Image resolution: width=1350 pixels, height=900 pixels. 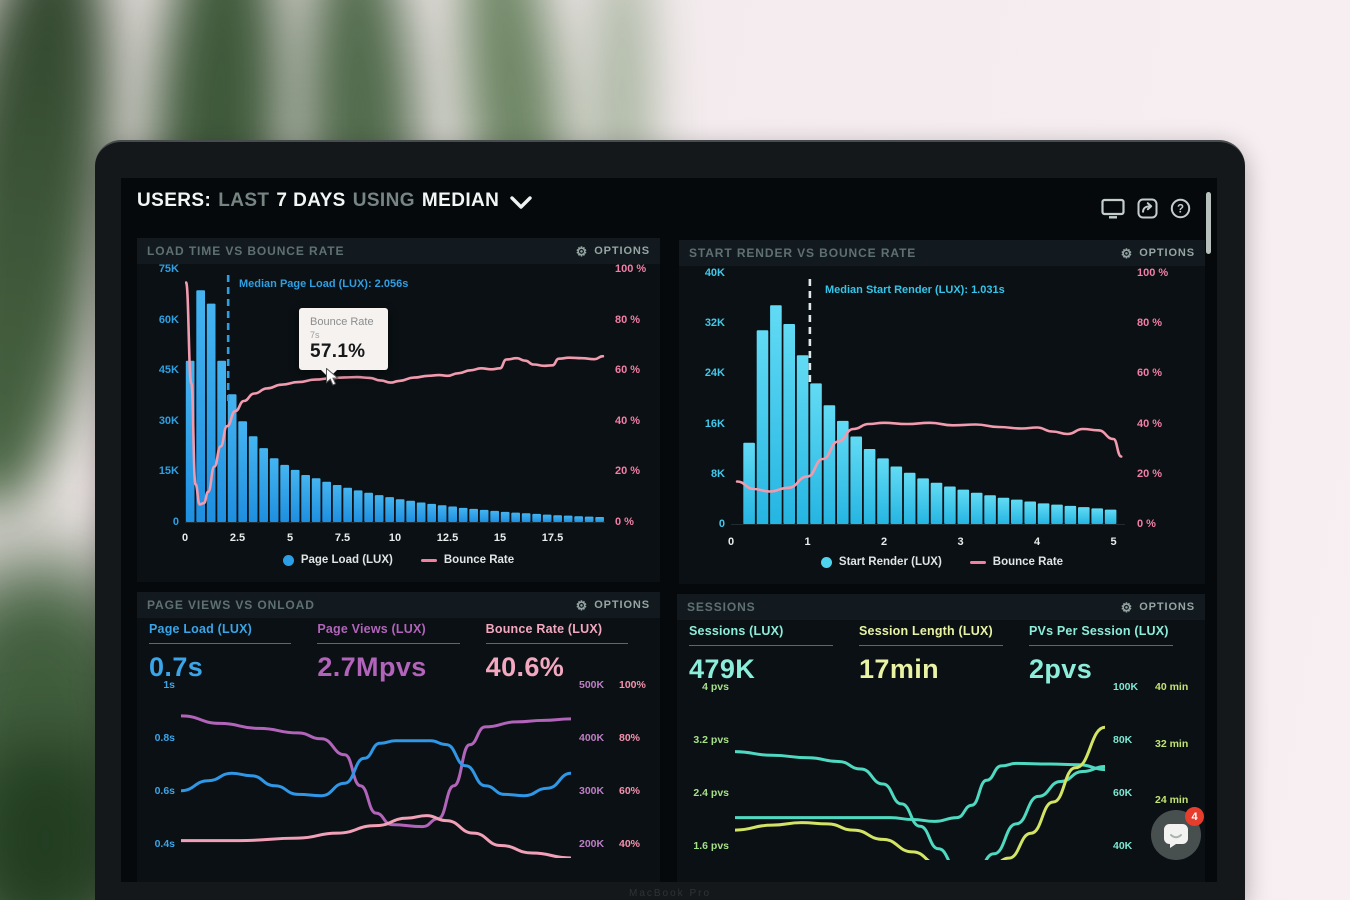 I want to click on chart-legend: Page Load (LUX) Bounce Rate, so click(x=398, y=560).